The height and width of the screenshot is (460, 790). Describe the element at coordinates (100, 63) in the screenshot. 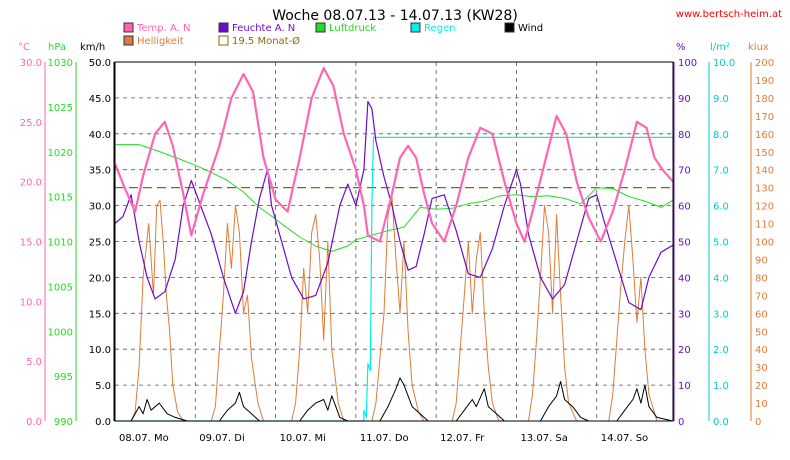

I see `kmh-tick-label: 50.0` at that location.